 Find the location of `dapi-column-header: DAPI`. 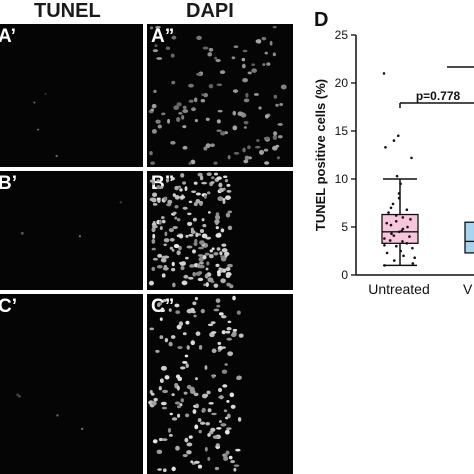

dapi-column-header: DAPI is located at coordinates (210, 11).